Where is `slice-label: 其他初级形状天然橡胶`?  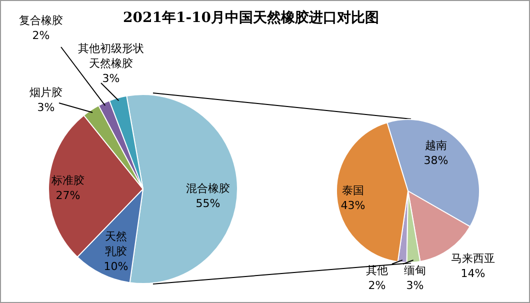 slice-label: 其他初级形状天然橡胶 is located at coordinates (111, 56).